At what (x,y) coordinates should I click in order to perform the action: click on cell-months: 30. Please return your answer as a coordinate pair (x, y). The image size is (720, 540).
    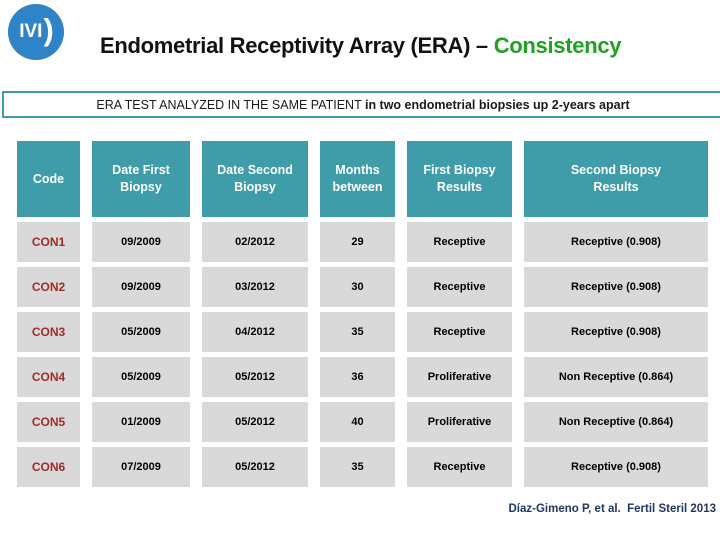
    Looking at the image, I should click on (357, 287).